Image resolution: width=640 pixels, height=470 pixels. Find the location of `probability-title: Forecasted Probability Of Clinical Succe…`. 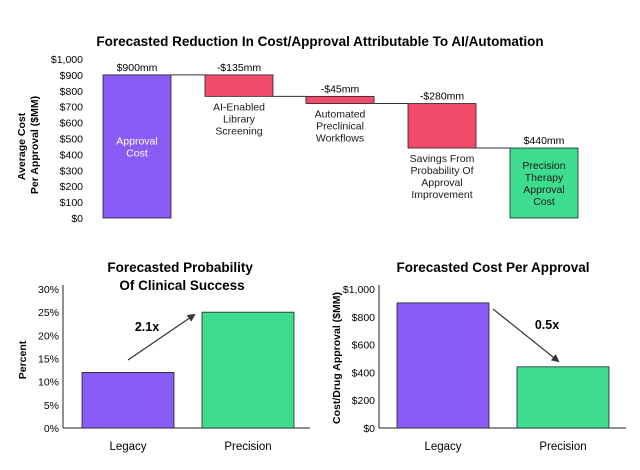

probability-title: Forecasted Probability Of Clinical Succe… is located at coordinates (181, 276).